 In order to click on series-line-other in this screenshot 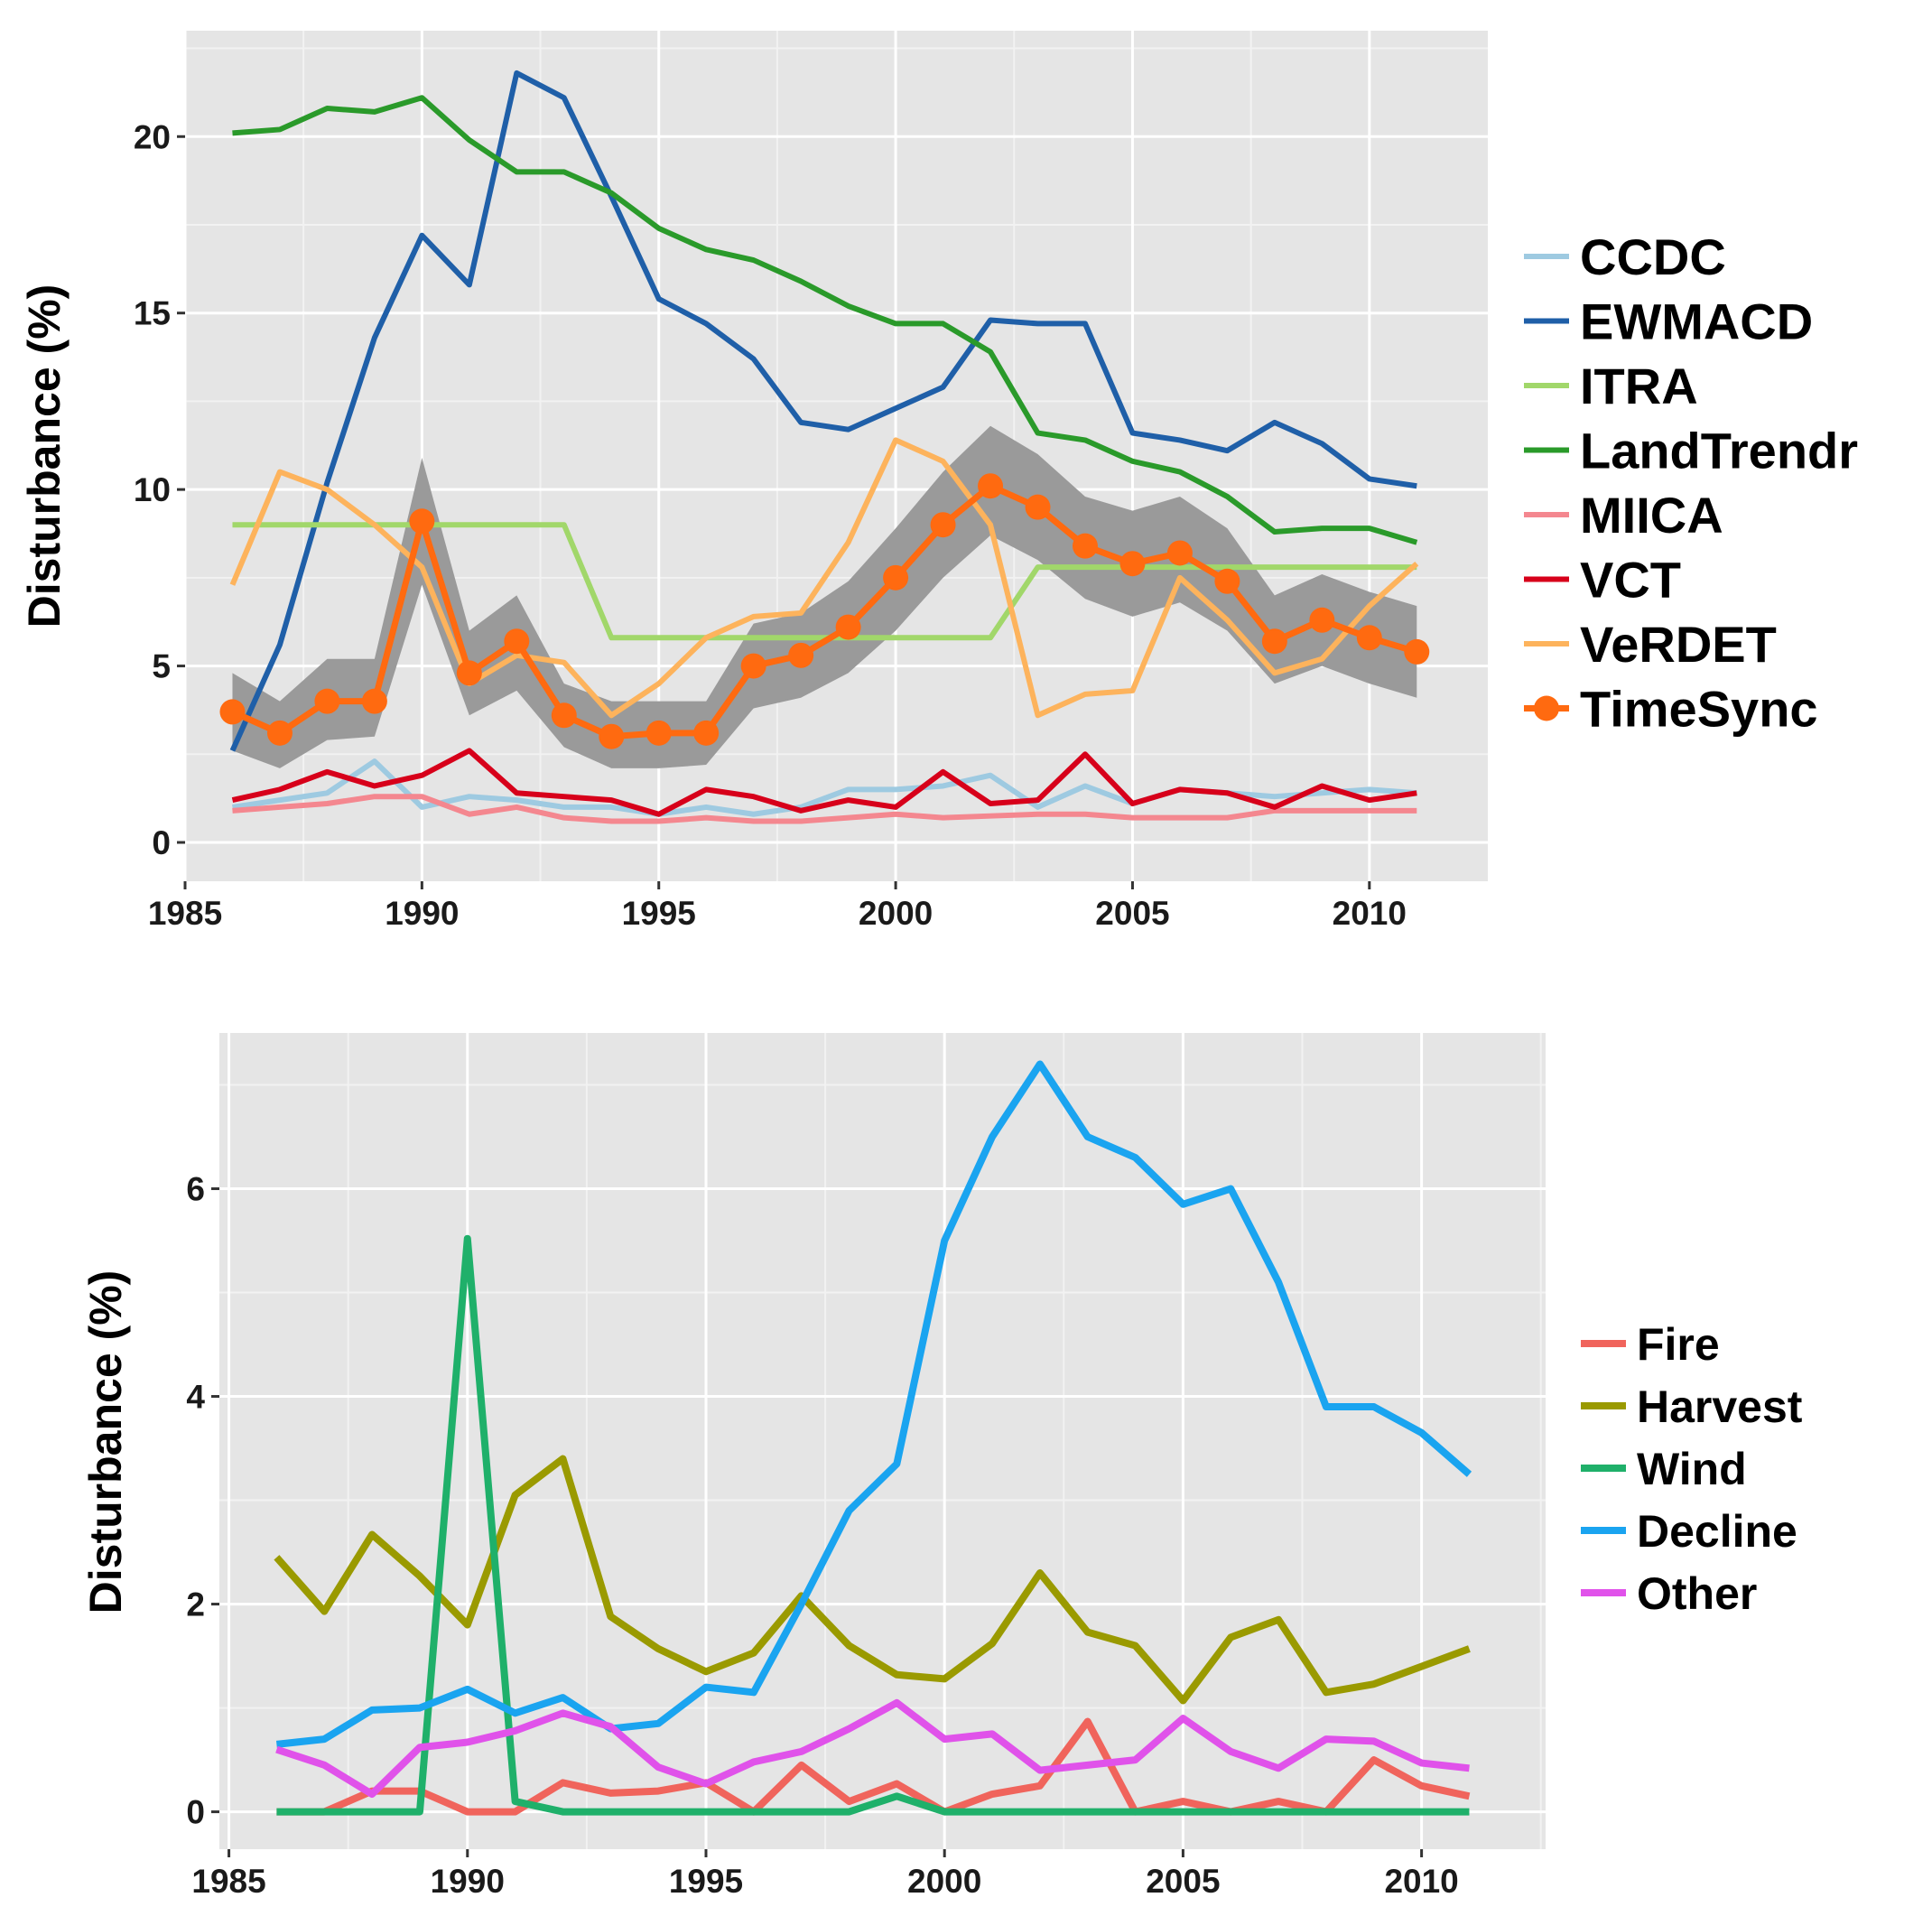, I will do `click(872, 1748)`.